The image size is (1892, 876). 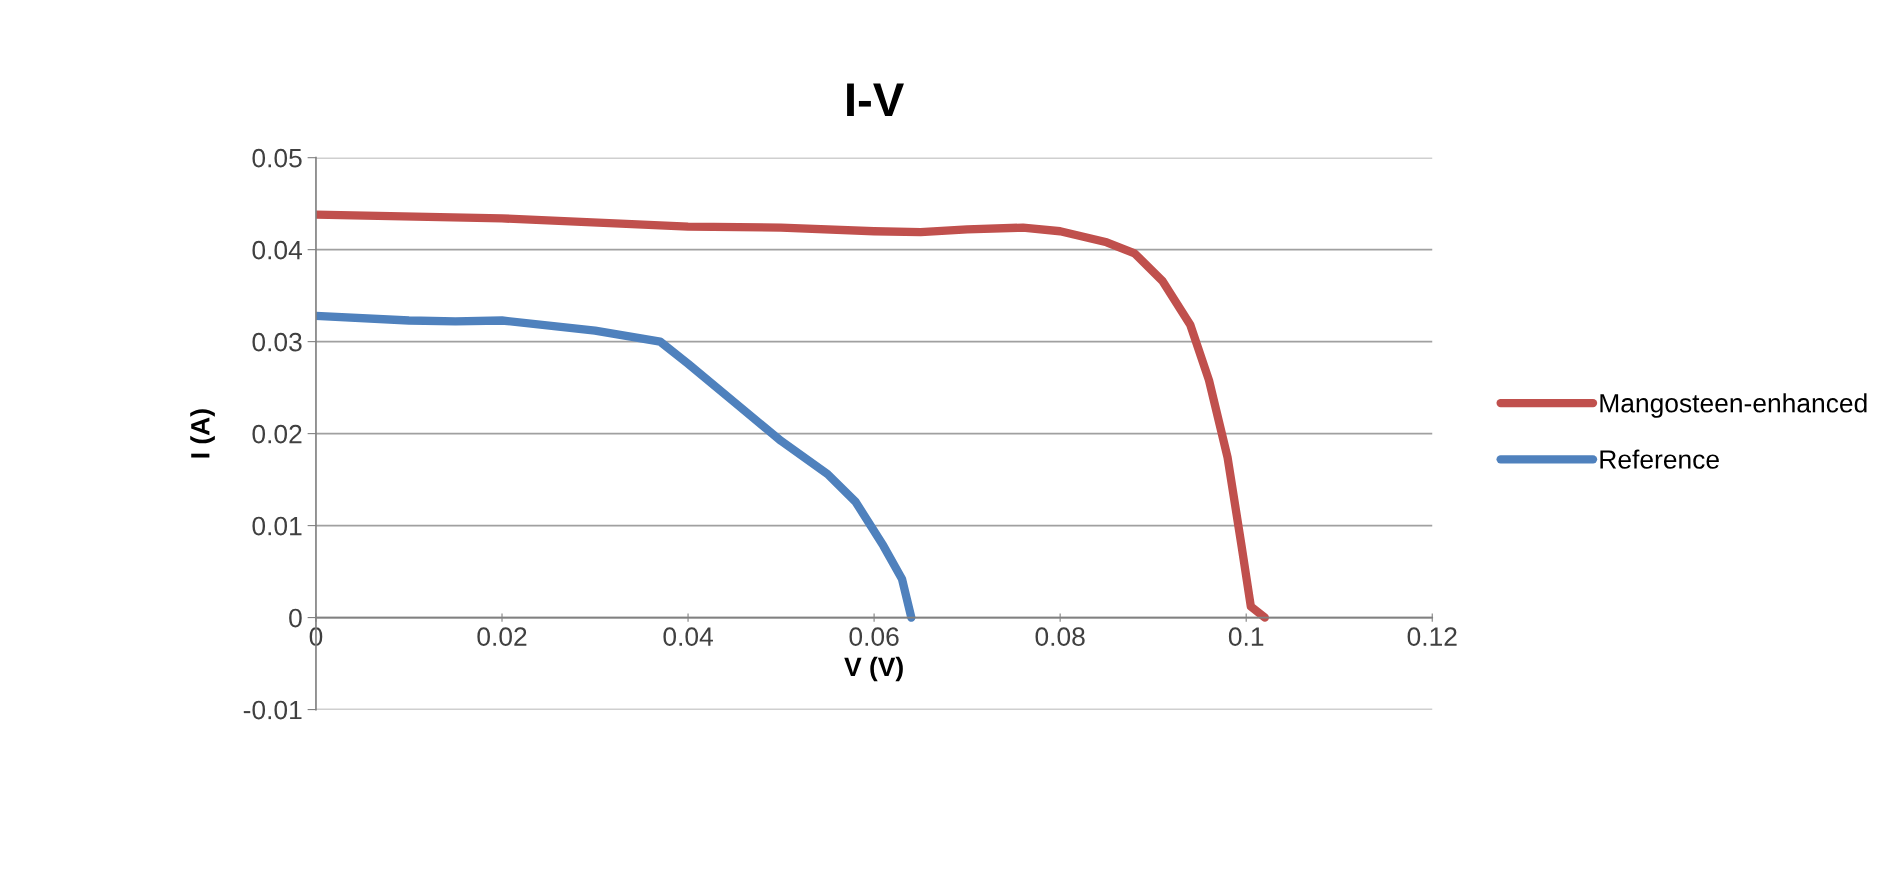 I want to click on legend-label: Reference, so click(x=1659, y=459).